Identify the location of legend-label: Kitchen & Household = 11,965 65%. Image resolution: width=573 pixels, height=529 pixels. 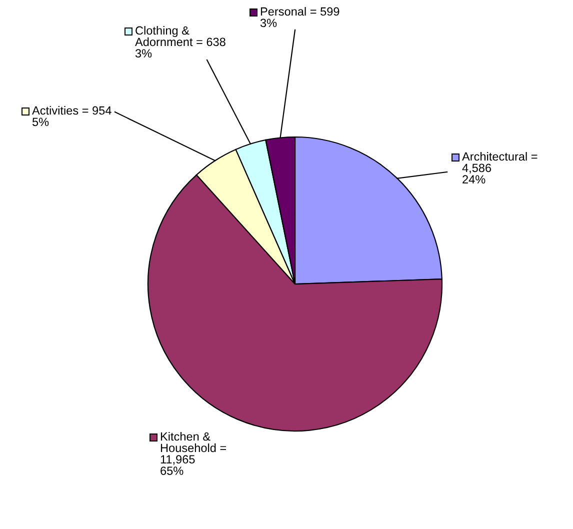
(193, 453).